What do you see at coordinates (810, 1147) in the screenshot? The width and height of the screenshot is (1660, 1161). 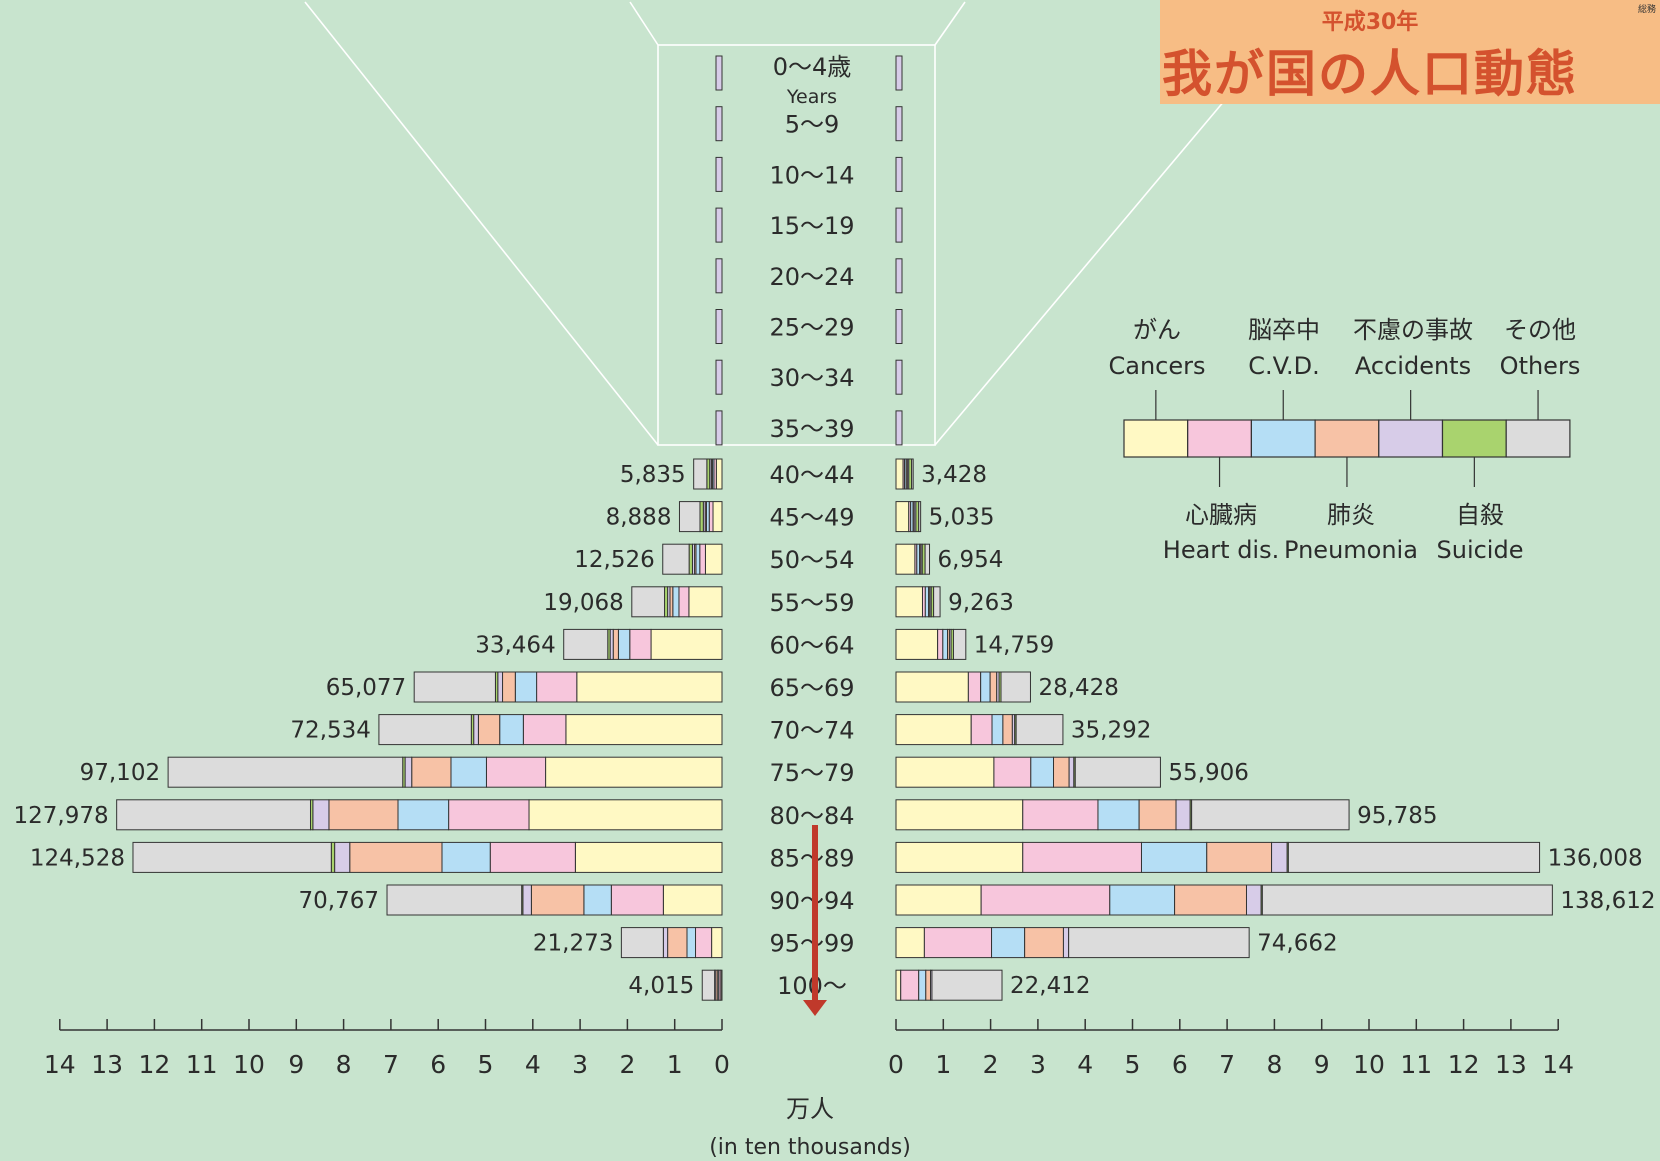 I see `x-axis-label-en: (in ten thousands)` at bounding box center [810, 1147].